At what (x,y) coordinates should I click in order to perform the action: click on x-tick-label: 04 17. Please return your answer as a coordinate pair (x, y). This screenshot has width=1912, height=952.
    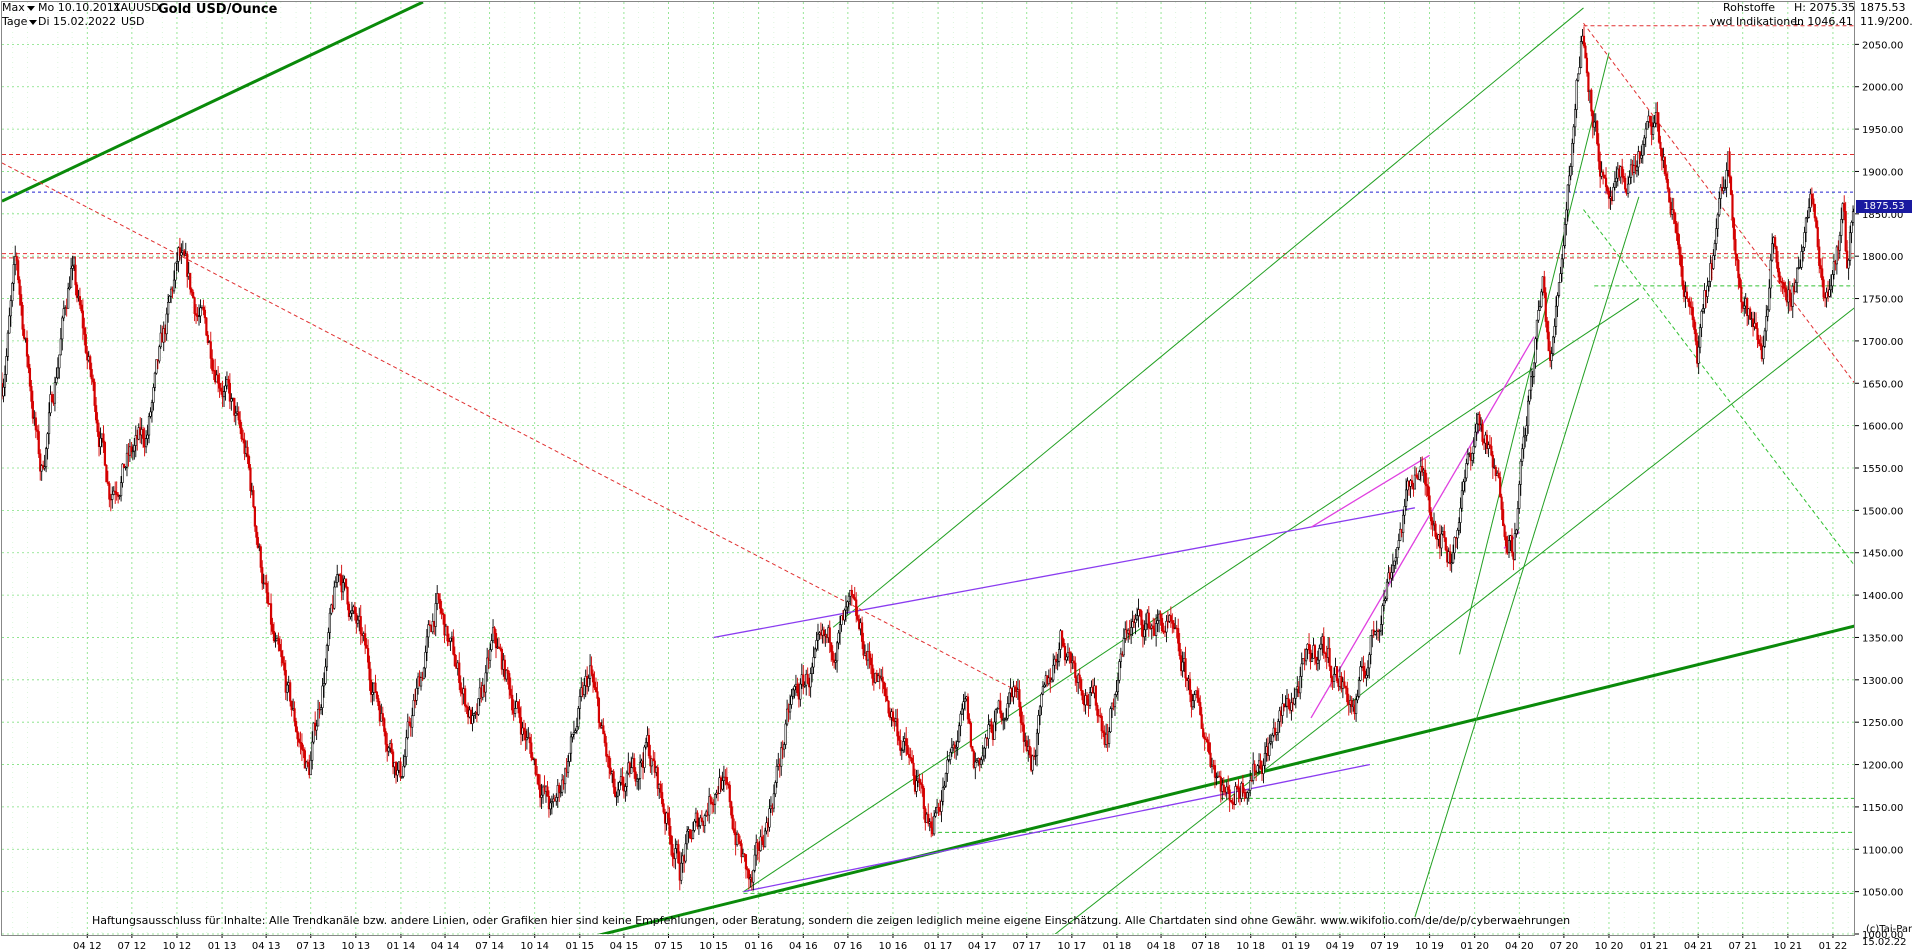
    Looking at the image, I should click on (982, 946).